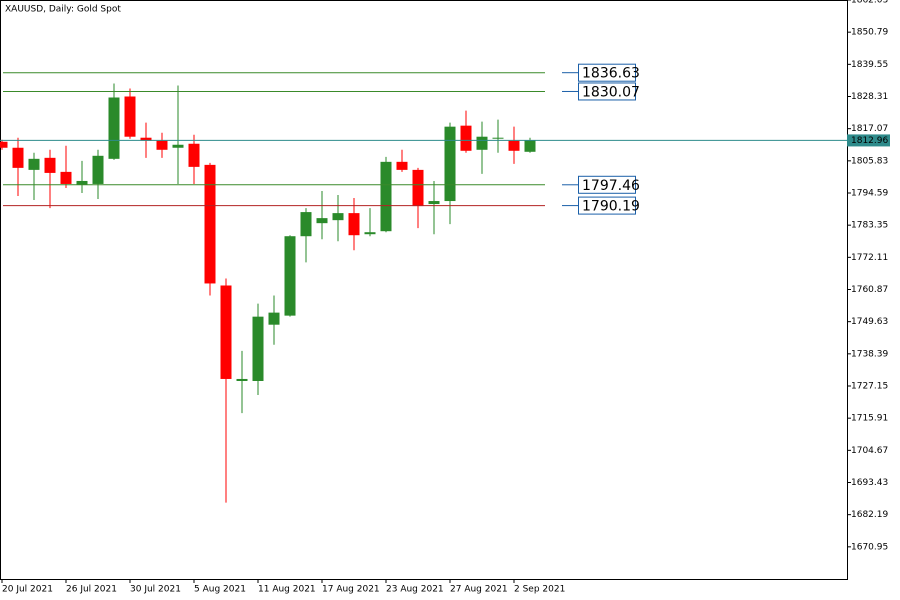  What do you see at coordinates (415, 590) in the screenshot?
I see `x-tick-label: 23 Aug 2021` at bounding box center [415, 590].